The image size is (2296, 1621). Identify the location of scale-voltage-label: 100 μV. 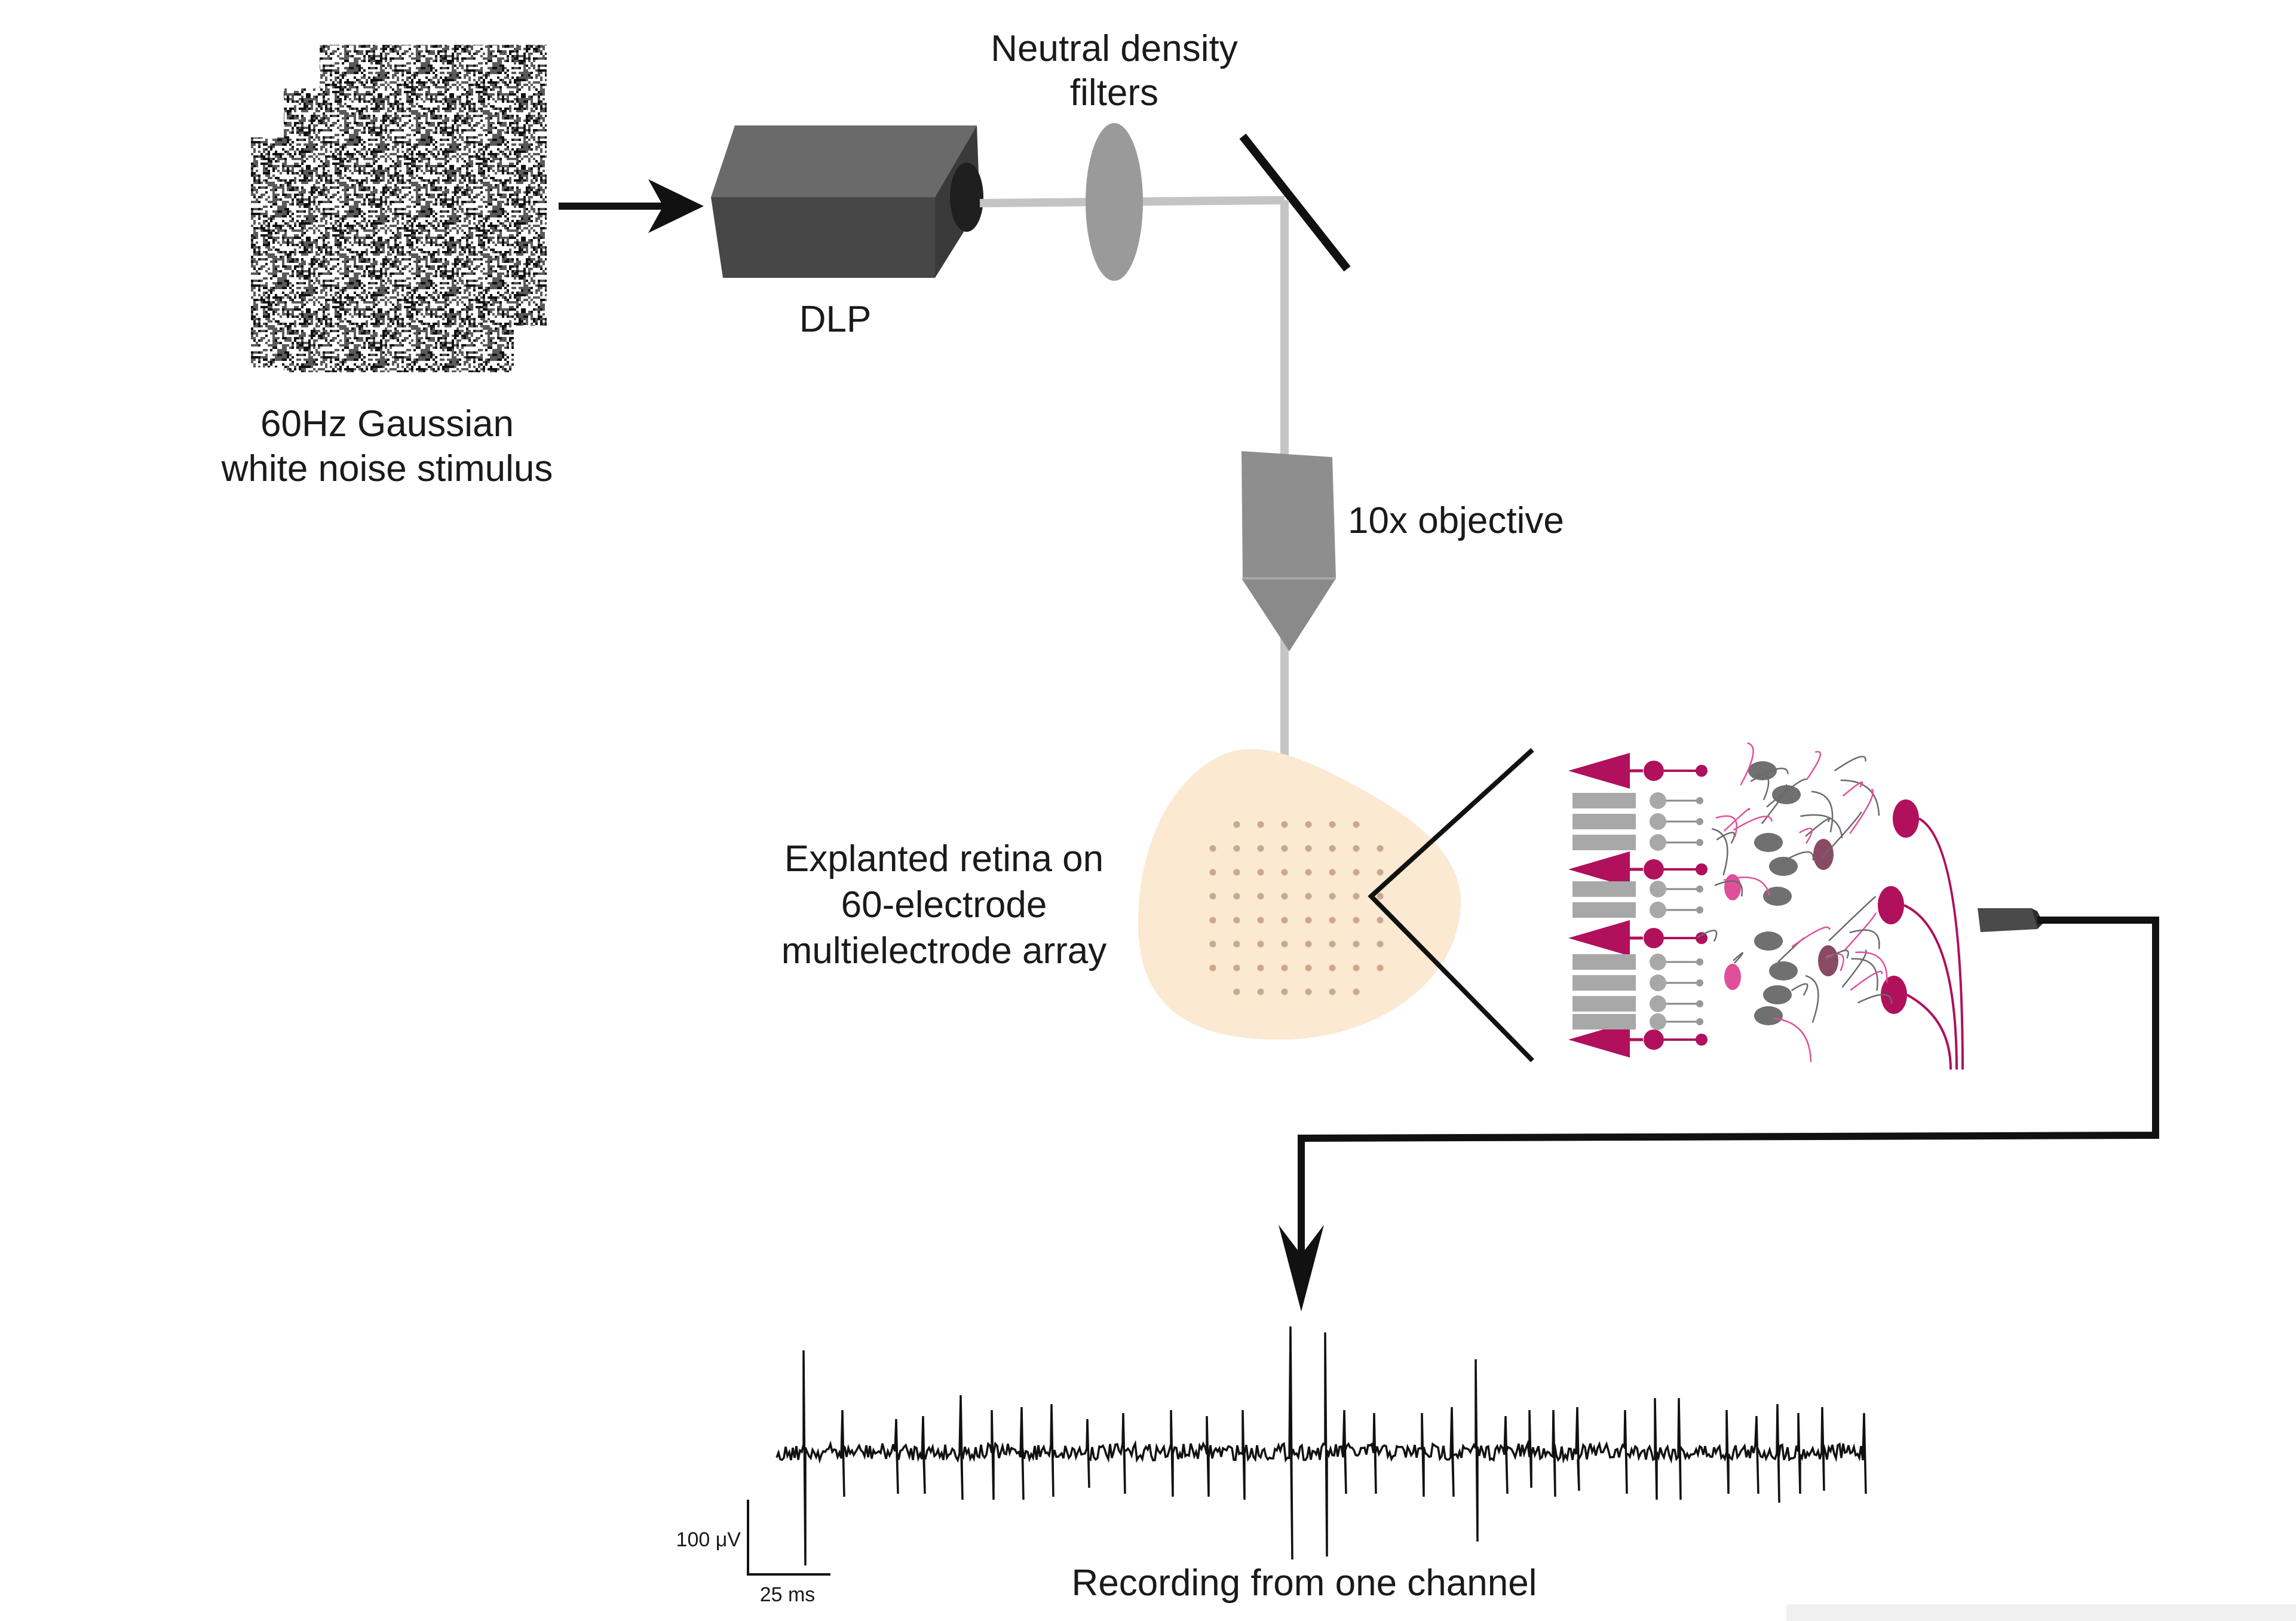
(708, 1539).